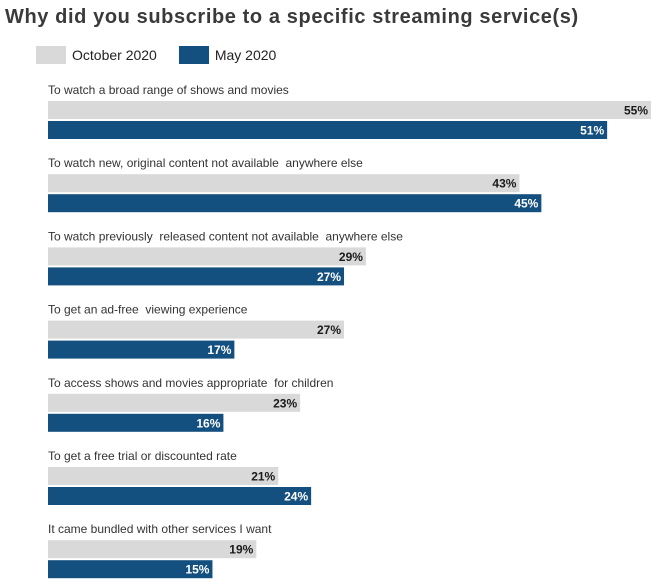 This screenshot has height=588, width=662. I want to click on value-label-may-2020: 27%, so click(329, 277).